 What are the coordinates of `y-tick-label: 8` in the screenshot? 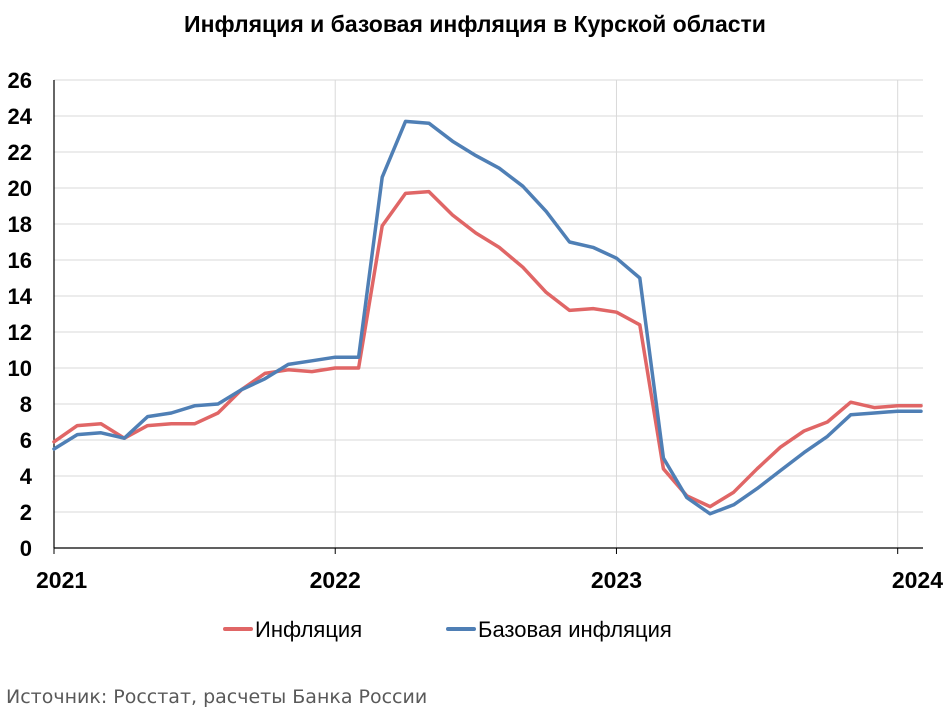 It's located at (26, 404).